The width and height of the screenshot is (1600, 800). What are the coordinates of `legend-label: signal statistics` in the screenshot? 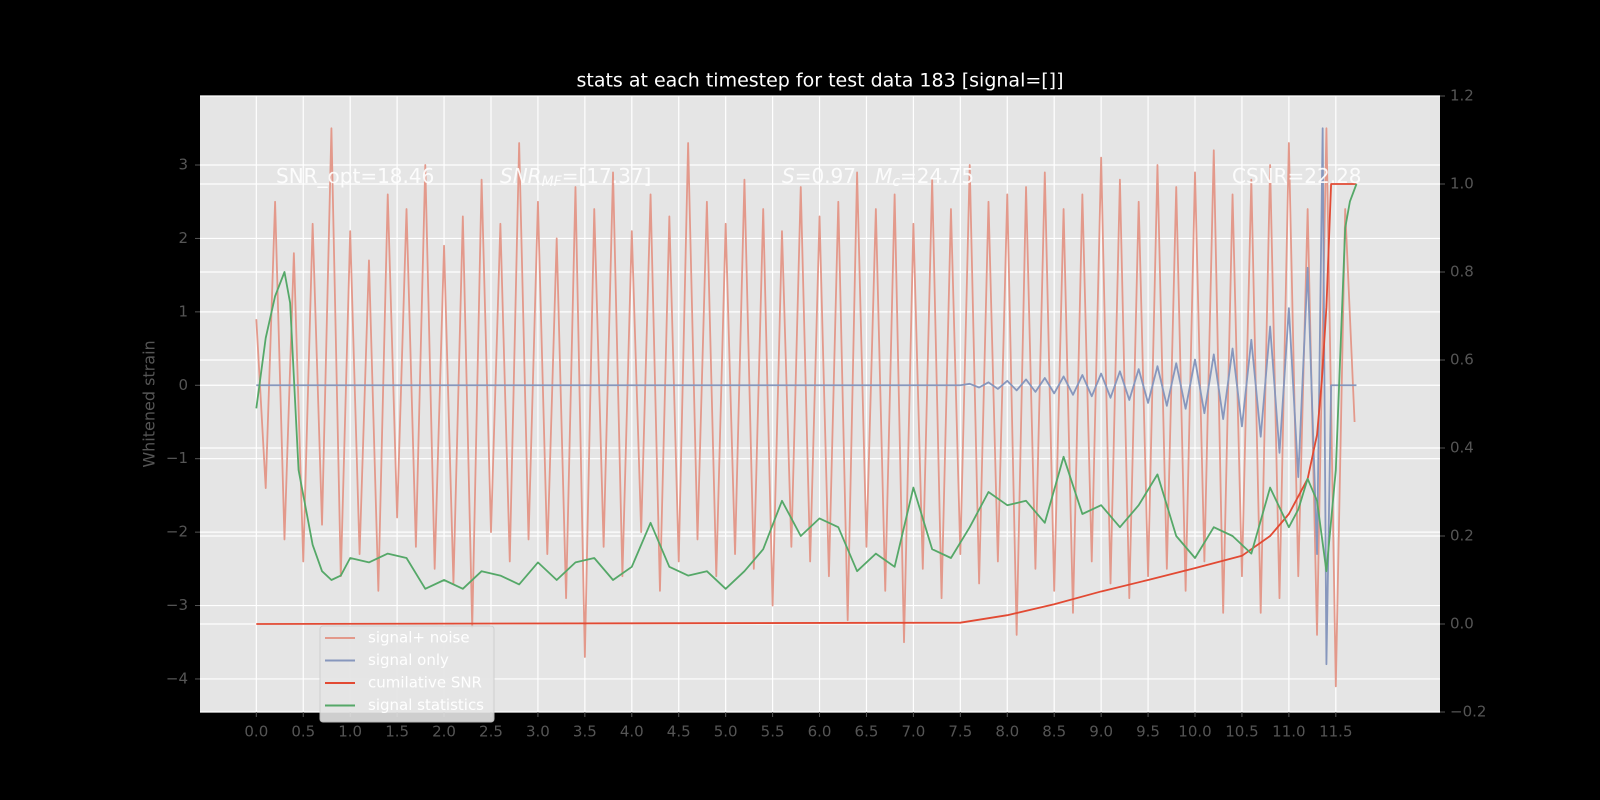 It's located at (426, 705).